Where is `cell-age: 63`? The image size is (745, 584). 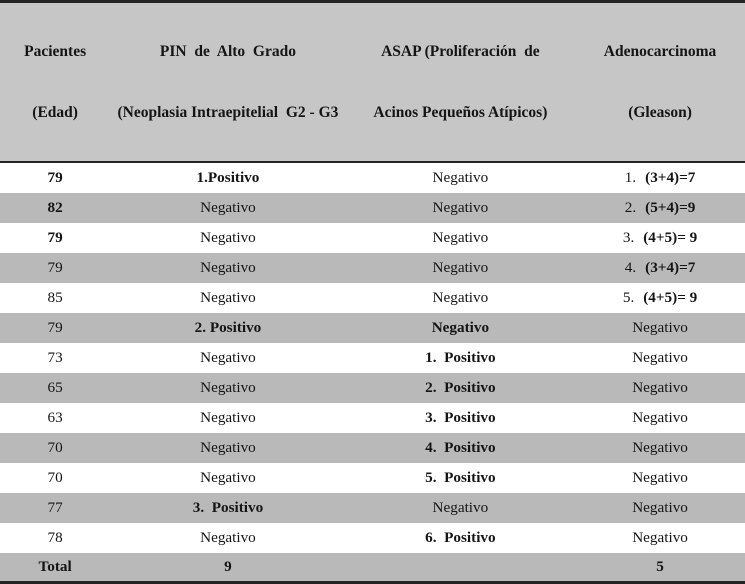 cell-age: 63 is located at coordinates (55, 417).